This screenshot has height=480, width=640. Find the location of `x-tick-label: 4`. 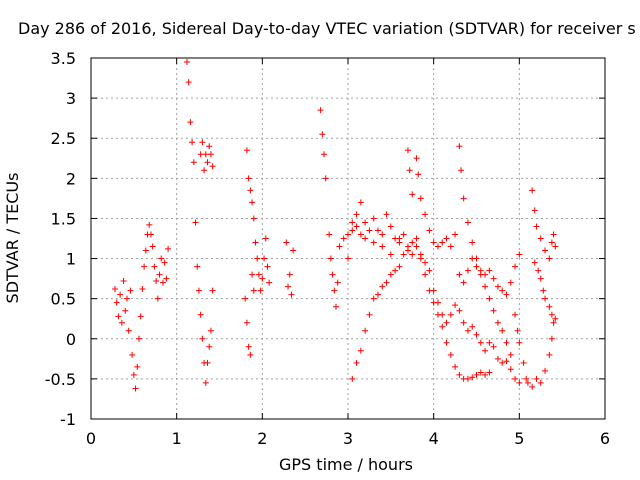

x-tick-label: 4 is located at coordinates (434, 438).